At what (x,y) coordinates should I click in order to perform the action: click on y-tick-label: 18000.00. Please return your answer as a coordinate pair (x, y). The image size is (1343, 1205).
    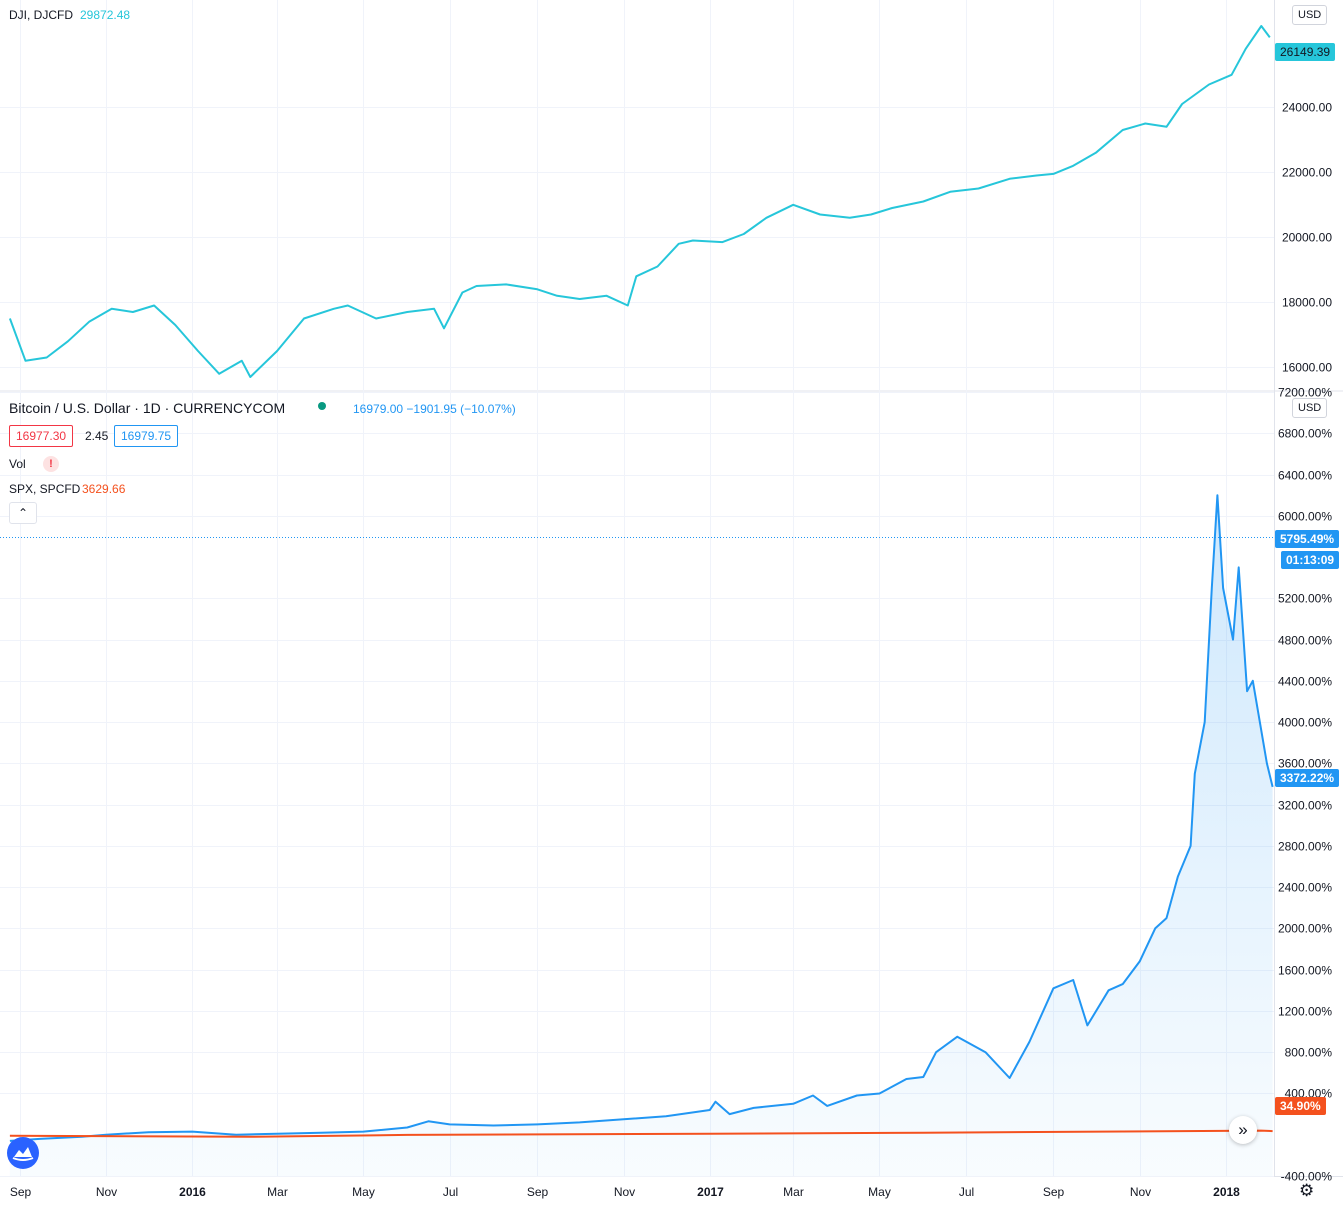
    Looking at the image, I should click on (1307, 303).